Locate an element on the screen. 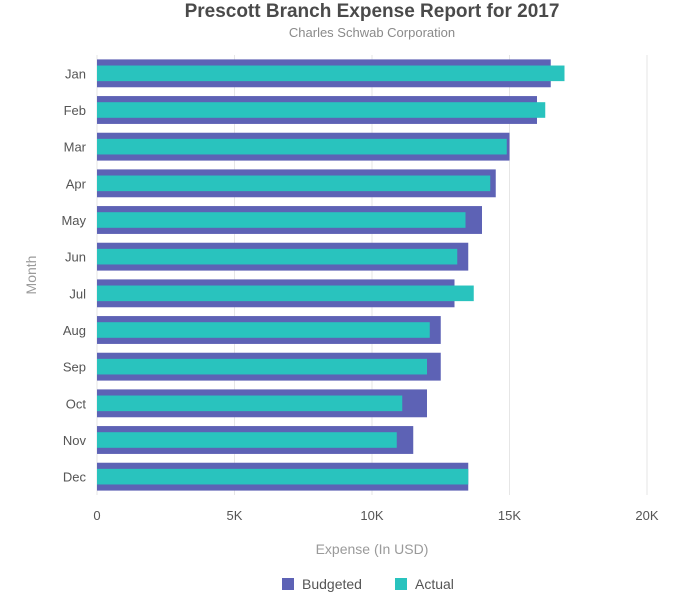 The image size is (699, 607). bar-actual-dec is located at coordinates (283, 476).